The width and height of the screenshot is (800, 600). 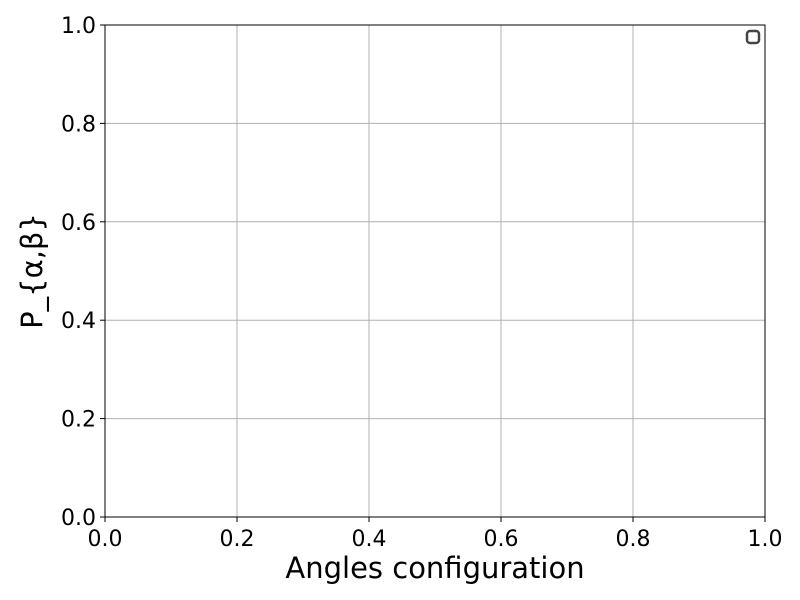 What do you see at coordinates (633, 539) in the screenshot?
I see `x-tick-label: 0.8` at bounding box center [633, 539].